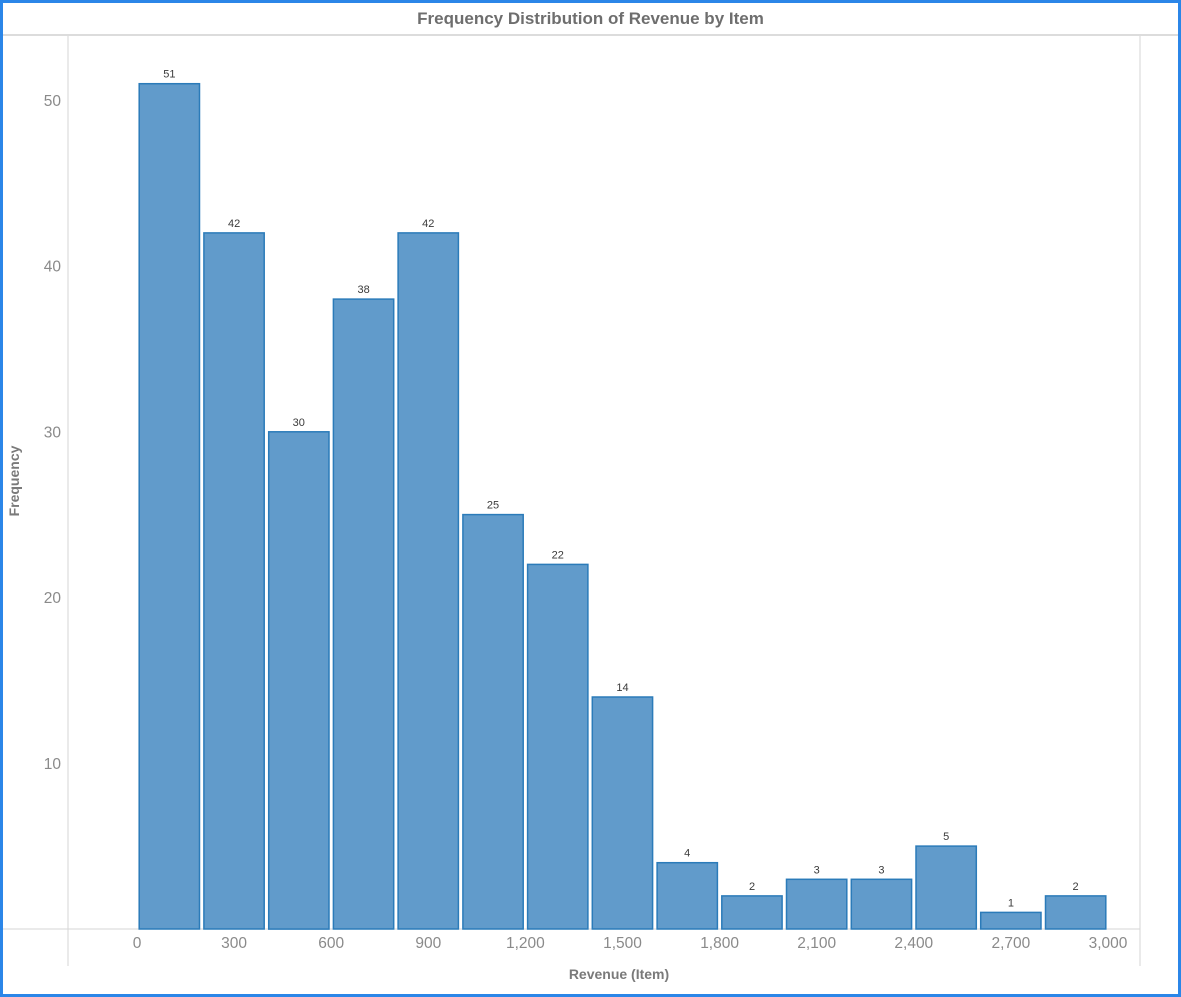 The image size is (1181, 997). I want to click on bar-value-label: 5, so click(946, 837).